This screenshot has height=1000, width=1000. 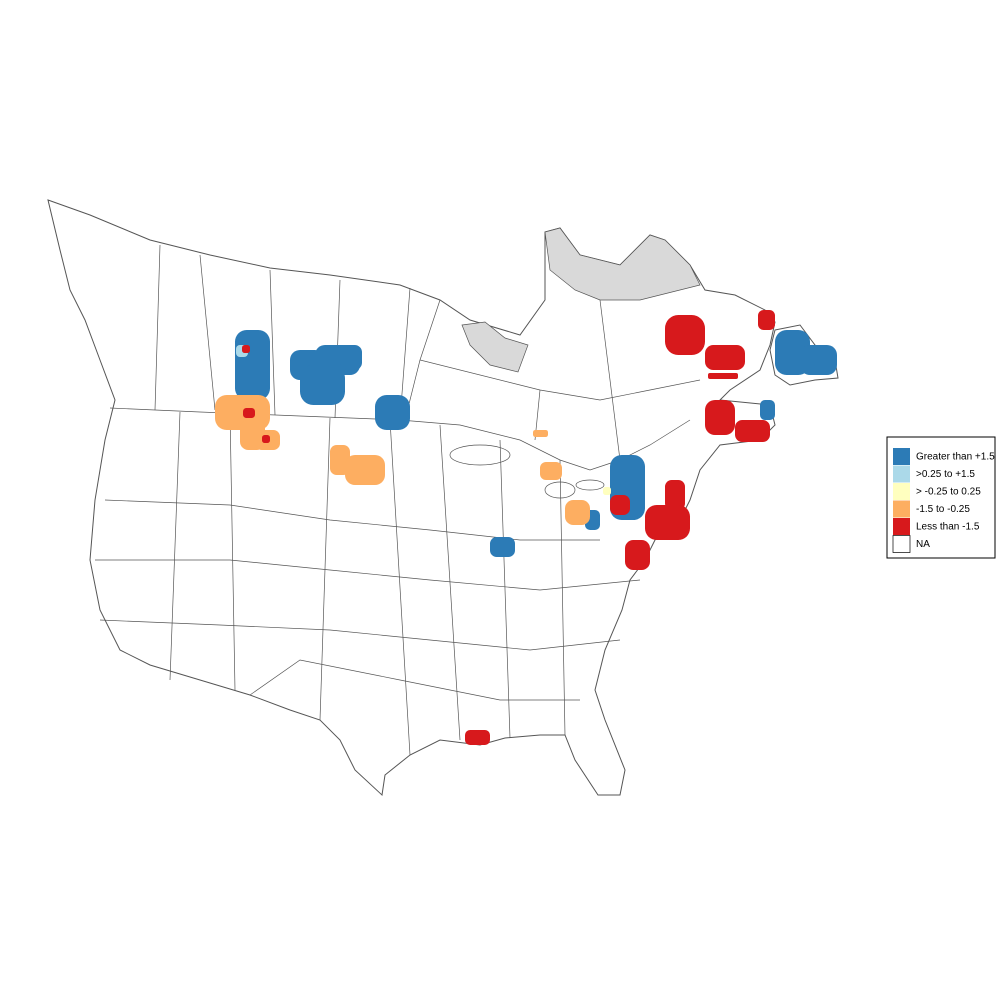 I want to click on legend-label: > -0.25 to 0.25, so click(x=948, y=492).